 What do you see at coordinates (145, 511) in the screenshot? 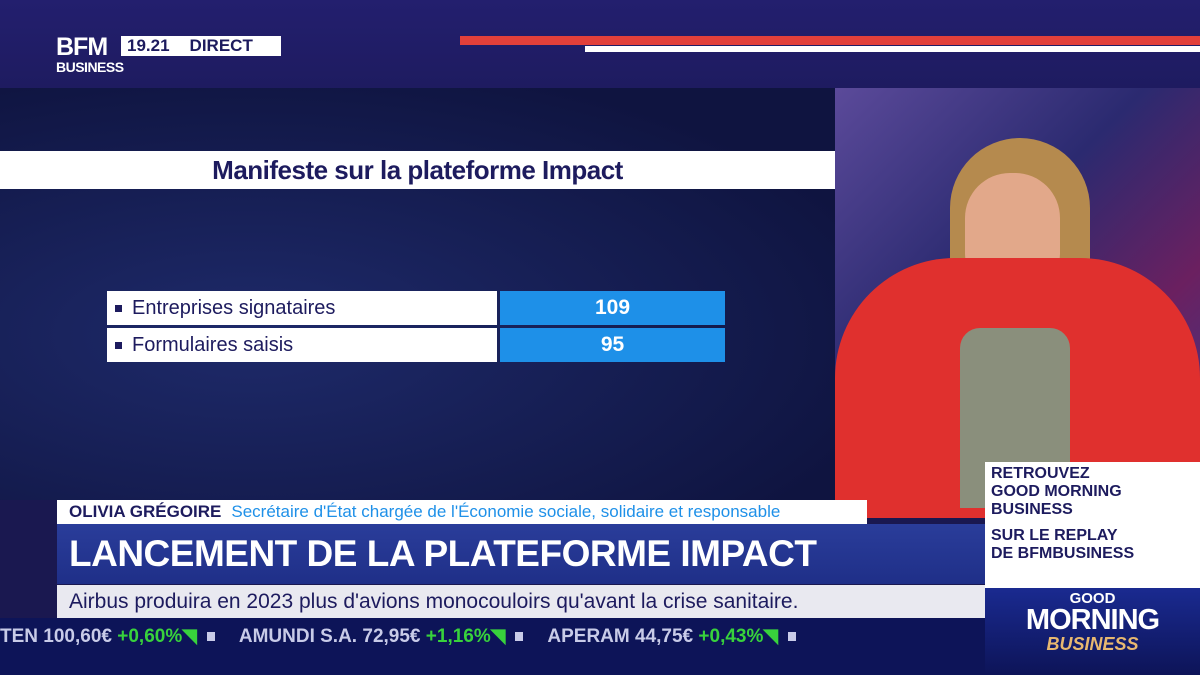
I see `speaker-name: OLIVIA GRÉGOIRE` at bounding box center [145, 511].